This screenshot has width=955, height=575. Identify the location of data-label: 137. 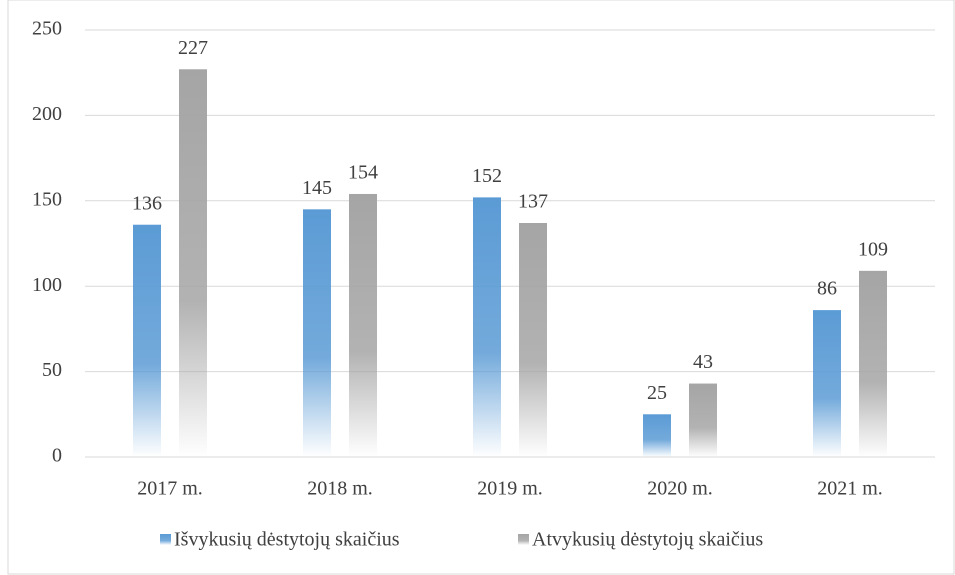
(533, 202).